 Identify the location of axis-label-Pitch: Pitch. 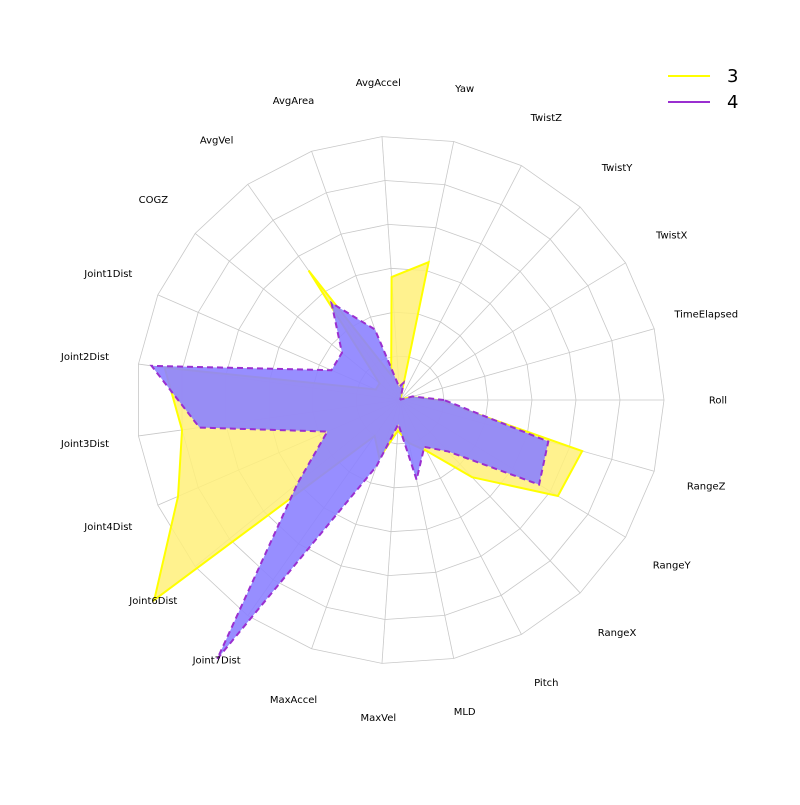
(546, 683).